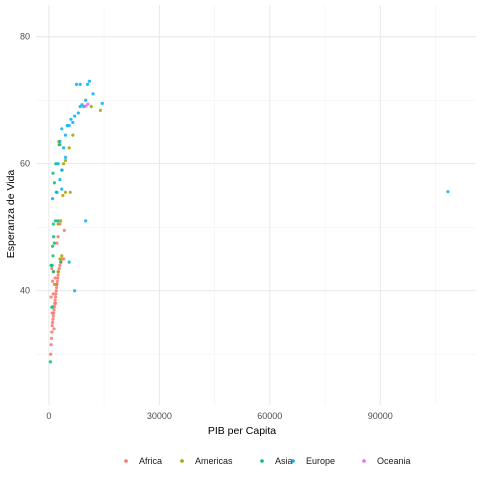 This screenshot has height=480, width=480. What do you see at coordinates (25, 37) in the screenshot?
I see `y-tick-label: 80` at bounding box center [25, 37].